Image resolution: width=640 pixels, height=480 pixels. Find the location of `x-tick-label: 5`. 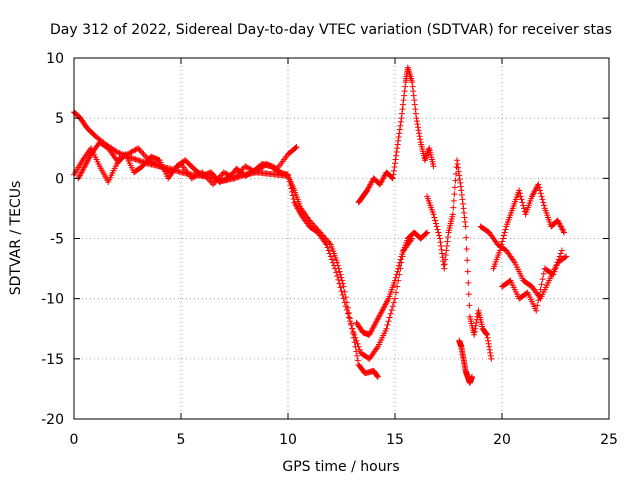

x-tick-label: 5 is located at coordinates (181, 440).